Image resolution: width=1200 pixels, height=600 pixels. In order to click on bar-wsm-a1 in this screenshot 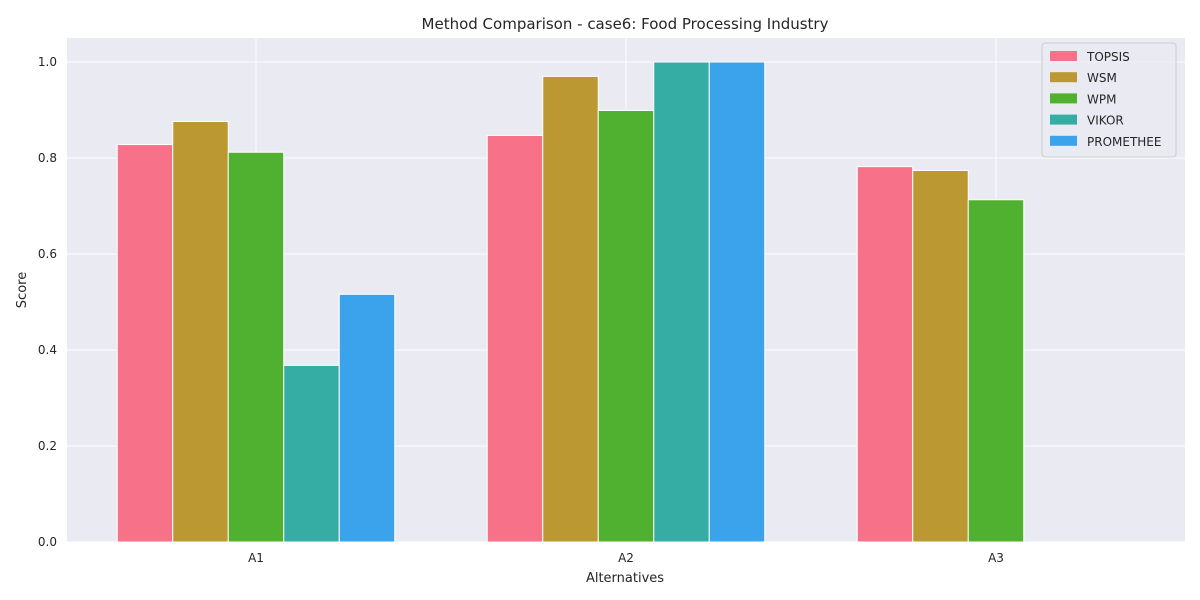, I will do `click(200, 332)`.